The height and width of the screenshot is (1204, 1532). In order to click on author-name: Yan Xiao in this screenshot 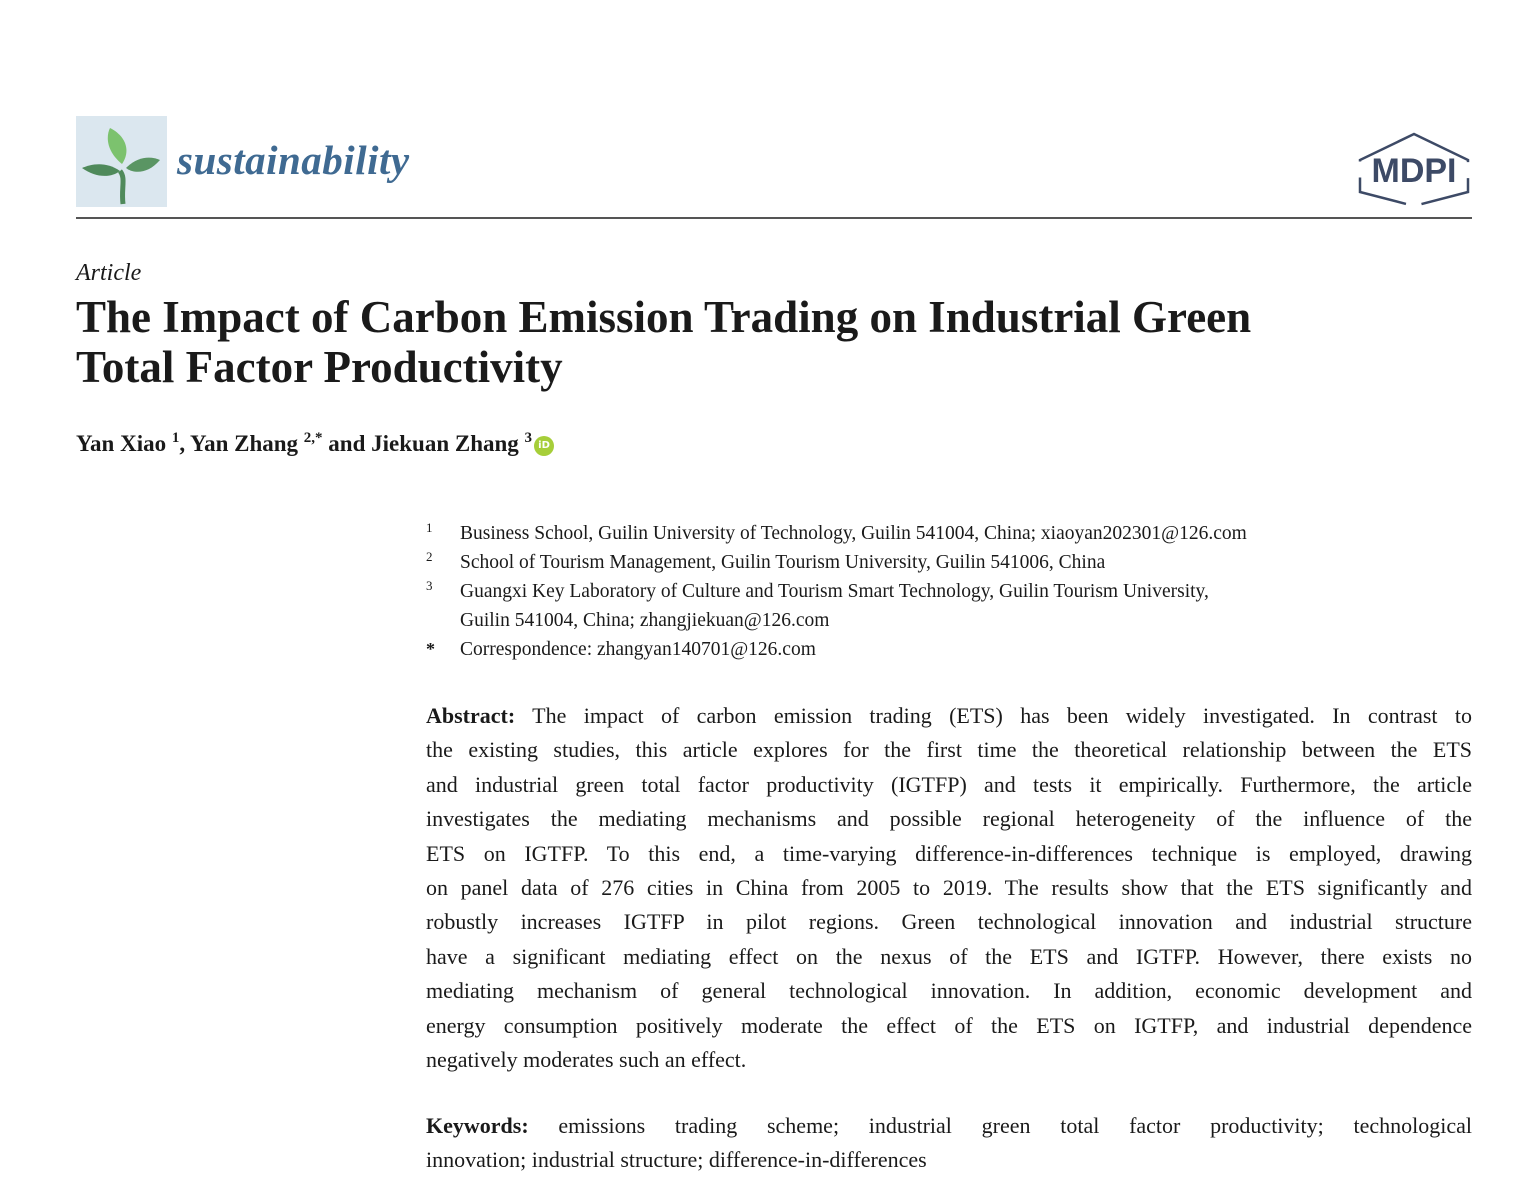, I will do `click(121, 443)`.